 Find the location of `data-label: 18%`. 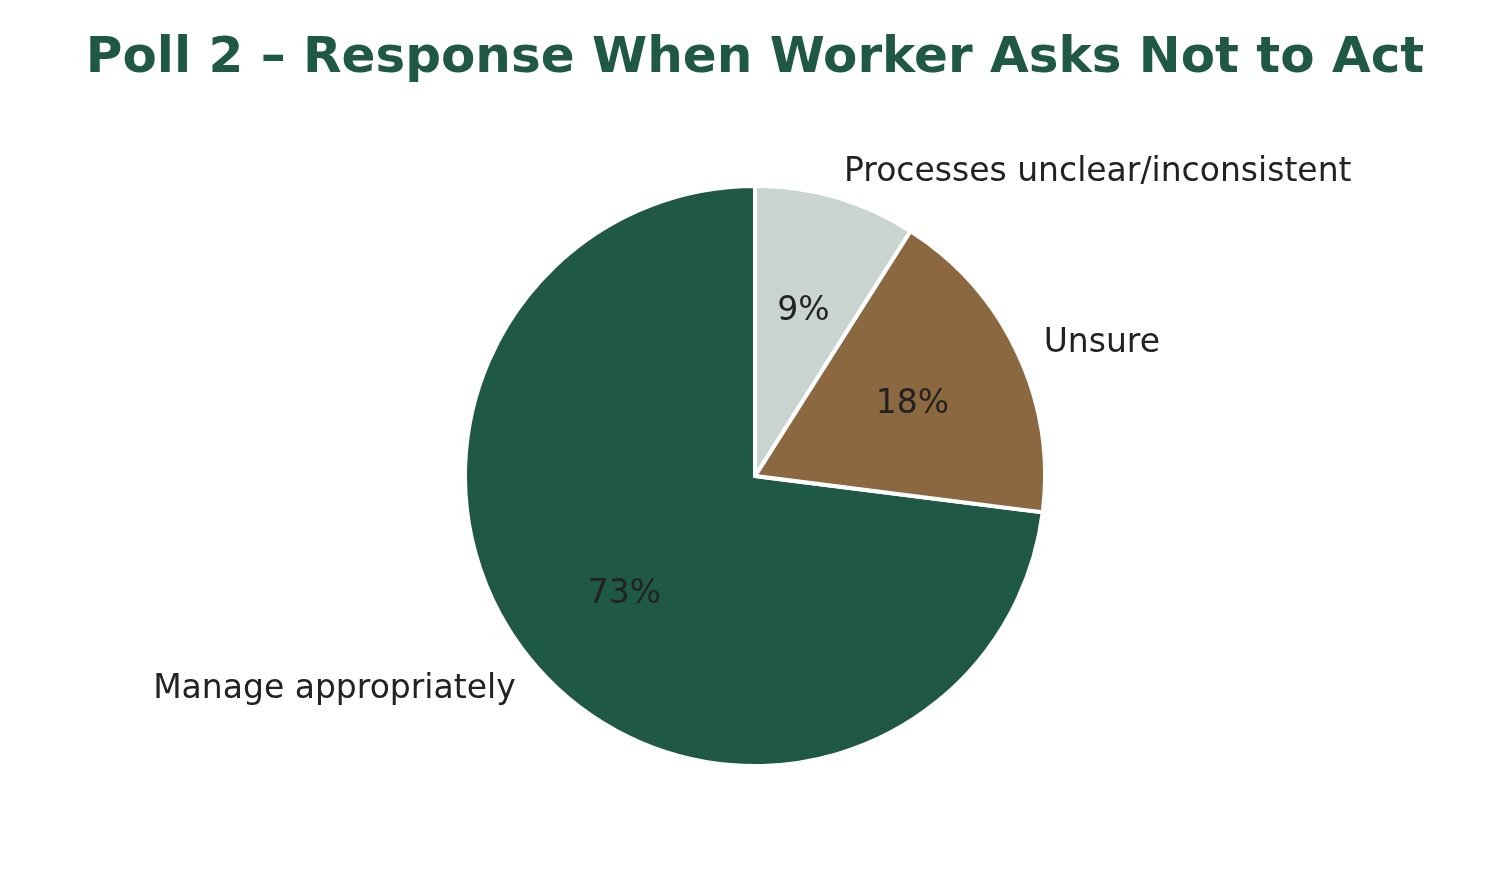

data-label: 18% is located at coordinates (912, 402).